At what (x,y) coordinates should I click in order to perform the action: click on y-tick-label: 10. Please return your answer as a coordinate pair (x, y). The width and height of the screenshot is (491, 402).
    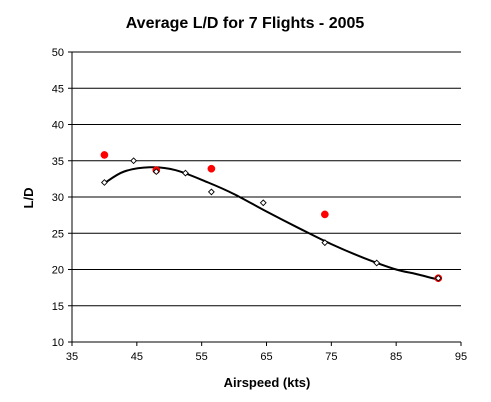
    Looking at the image, I should click on (58, 343).